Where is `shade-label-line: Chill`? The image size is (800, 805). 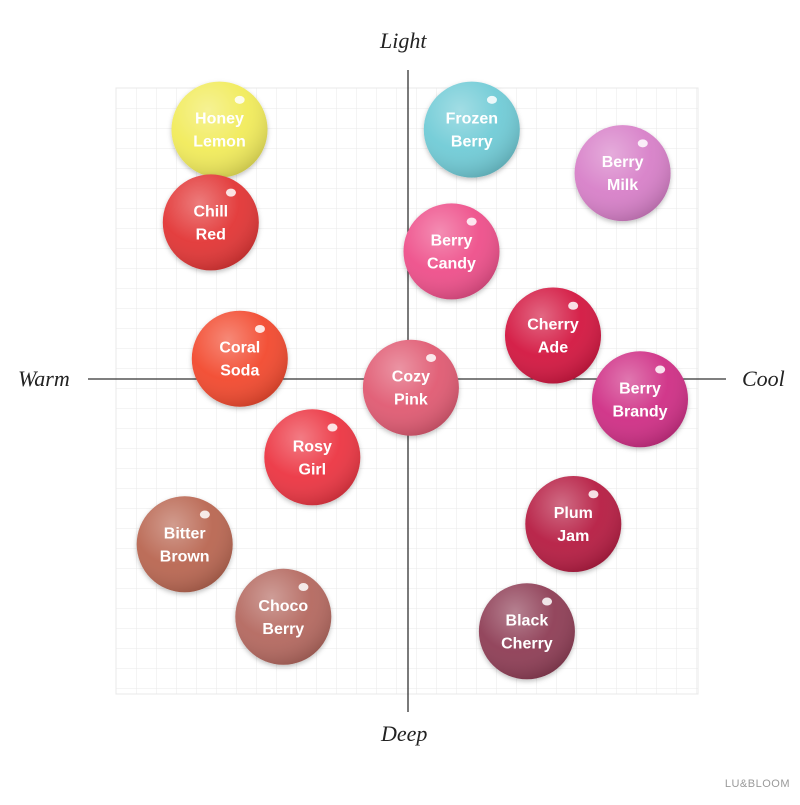 shade-label-line: Chill is located at coordinates (210, 211).